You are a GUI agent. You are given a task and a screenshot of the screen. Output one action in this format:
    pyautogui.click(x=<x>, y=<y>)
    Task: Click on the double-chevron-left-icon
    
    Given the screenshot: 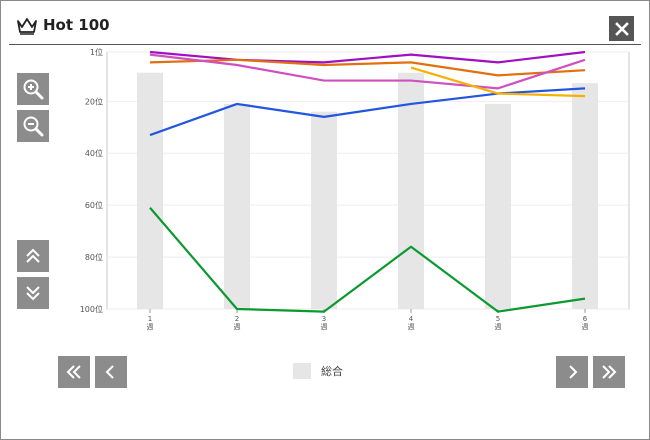 What is the action you would take?
    pyautogui.click(x=73, y=372)
    